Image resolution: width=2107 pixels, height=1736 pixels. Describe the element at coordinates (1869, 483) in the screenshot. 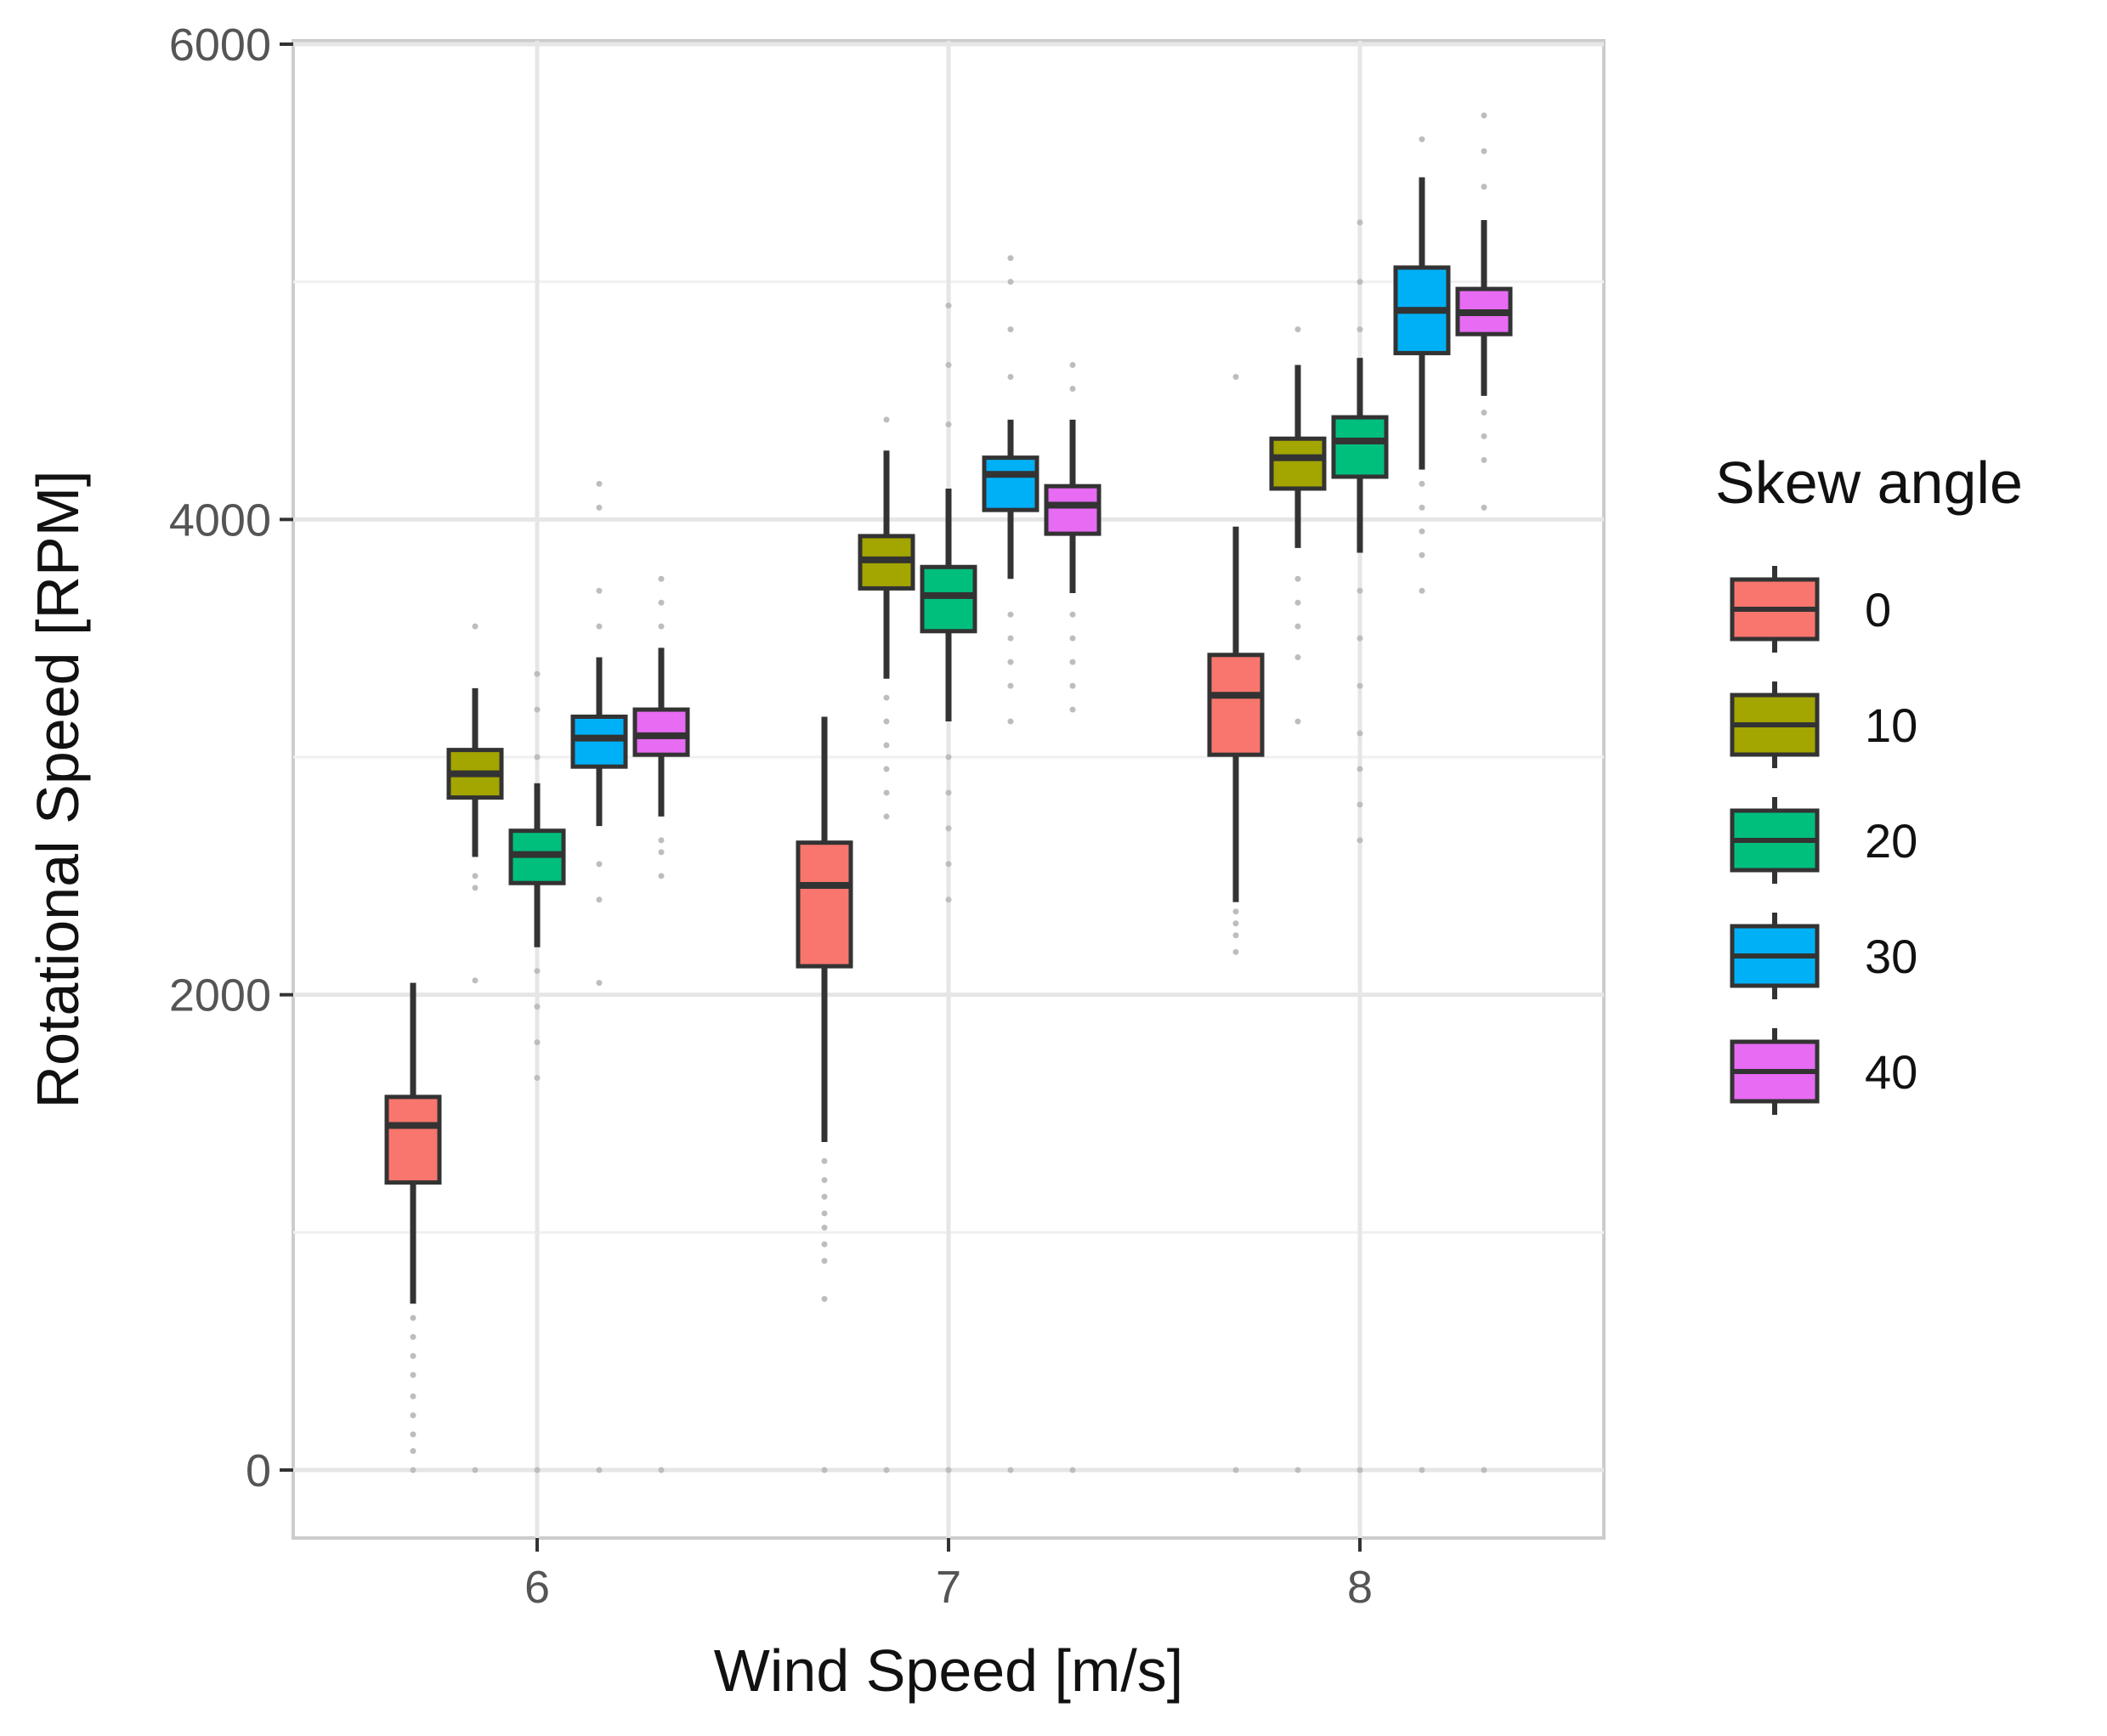

I see `legend-title: Skew angle` at that location.